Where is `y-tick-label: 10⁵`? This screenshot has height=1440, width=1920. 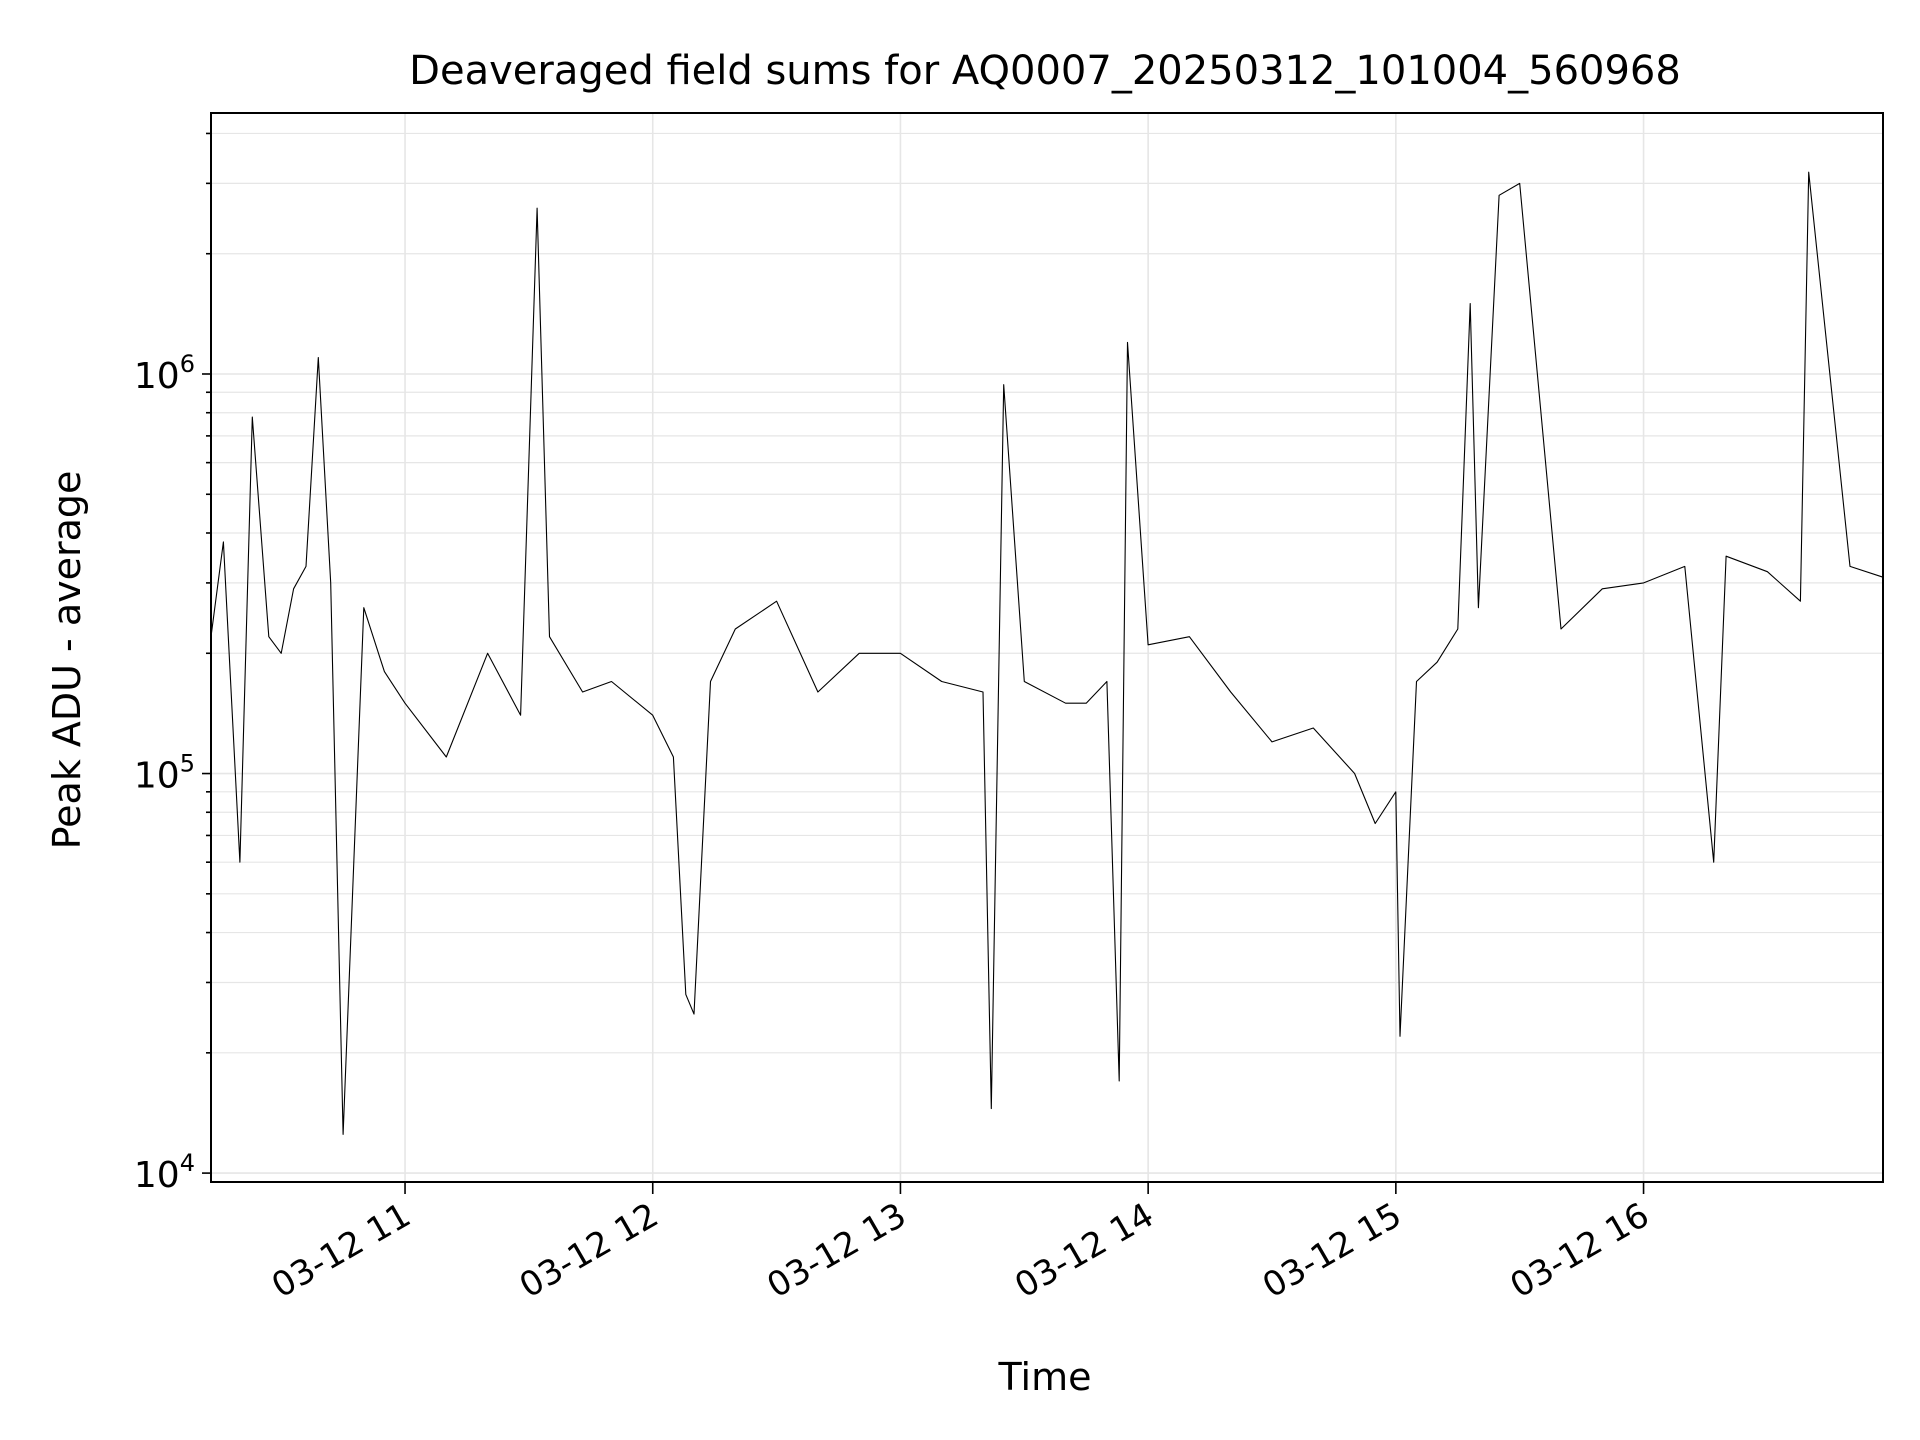
y-tick-label: 10⁵ is located at coordinates (164, 773).